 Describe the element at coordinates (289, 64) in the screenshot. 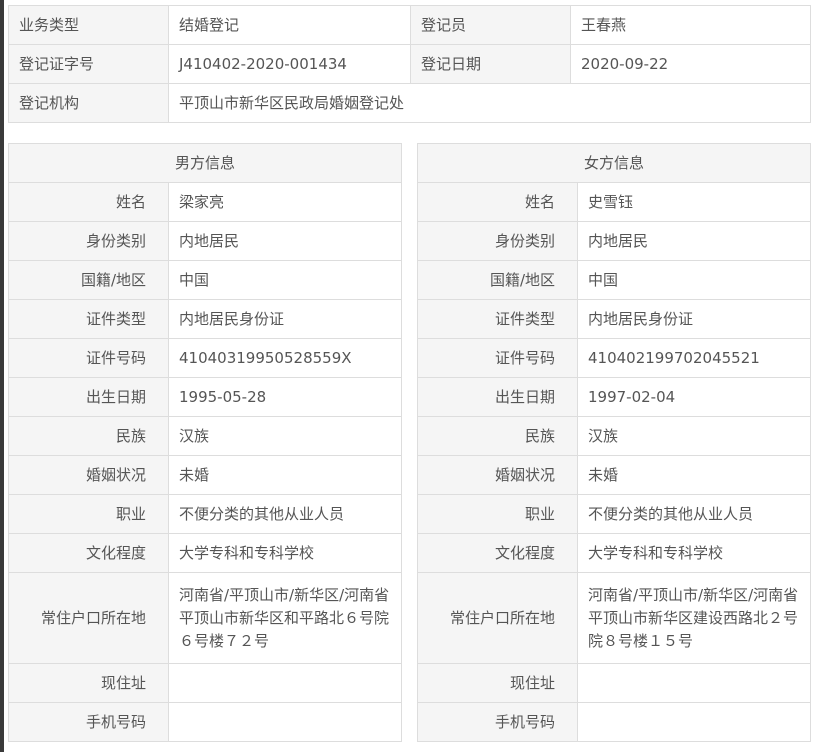

I see `cert-no-value: J410402-2020-001434` at that location.